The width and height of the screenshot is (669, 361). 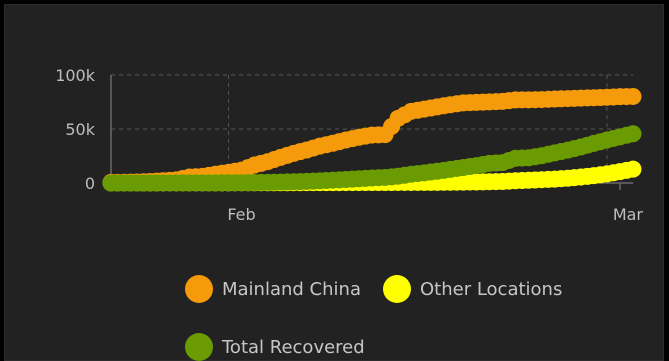 What do you see at coordinates (90, 183) in the screenshot?
I see `y-tick-label: 0` at bounding box center [90, 183].